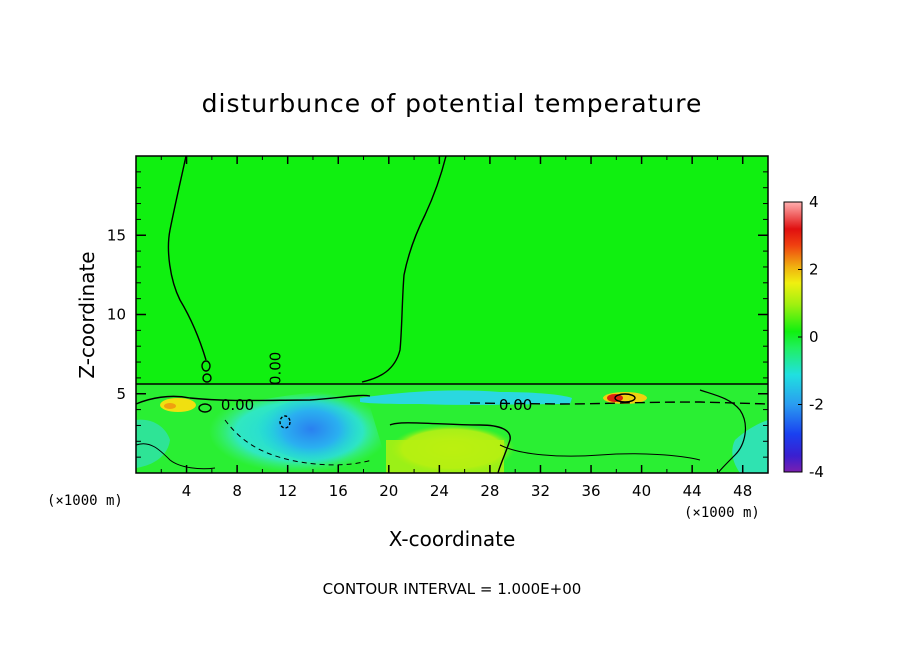 The height and width of the screenshot is (654, 904). Describe the element at coordinates (187, 491) in the screenshot. I see `x-tick-label: 4` at that location.